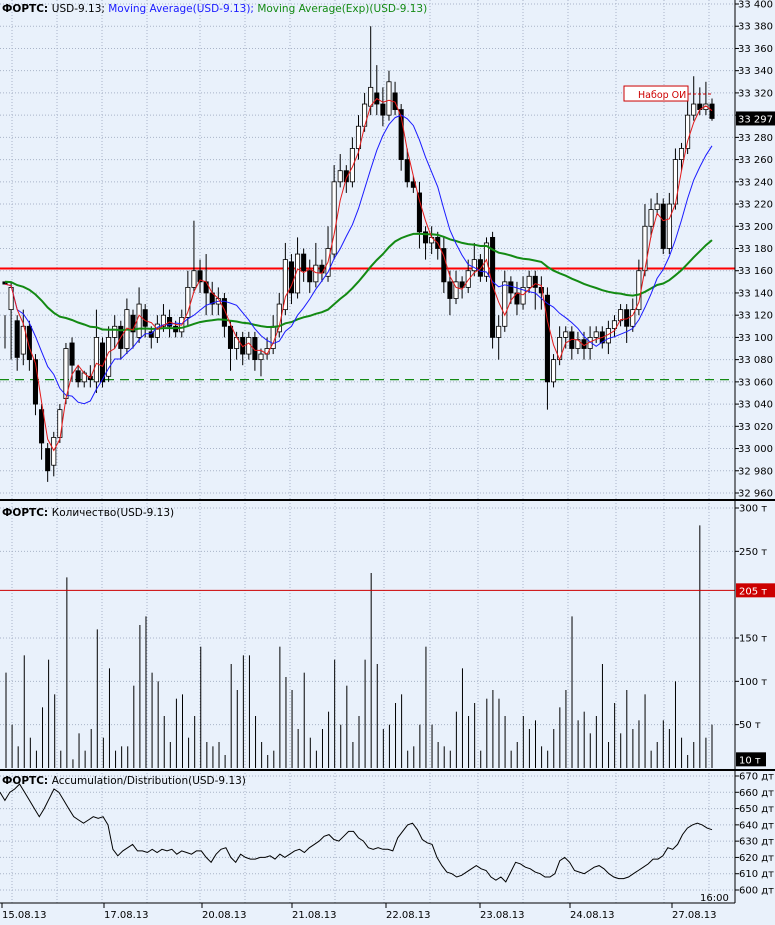 This screenshot has height=925, width=775. What do you see at coordinates (755, 93) in the screenshot?
I see `price-axis-label: 33 320` at bounding box center [755, 93].